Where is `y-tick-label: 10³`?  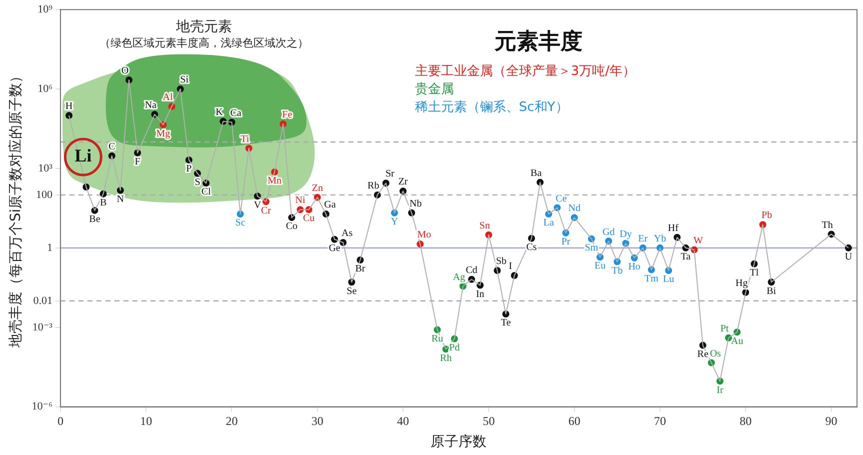 y-tick-label: 10³ is located at coordinates (46, 168).